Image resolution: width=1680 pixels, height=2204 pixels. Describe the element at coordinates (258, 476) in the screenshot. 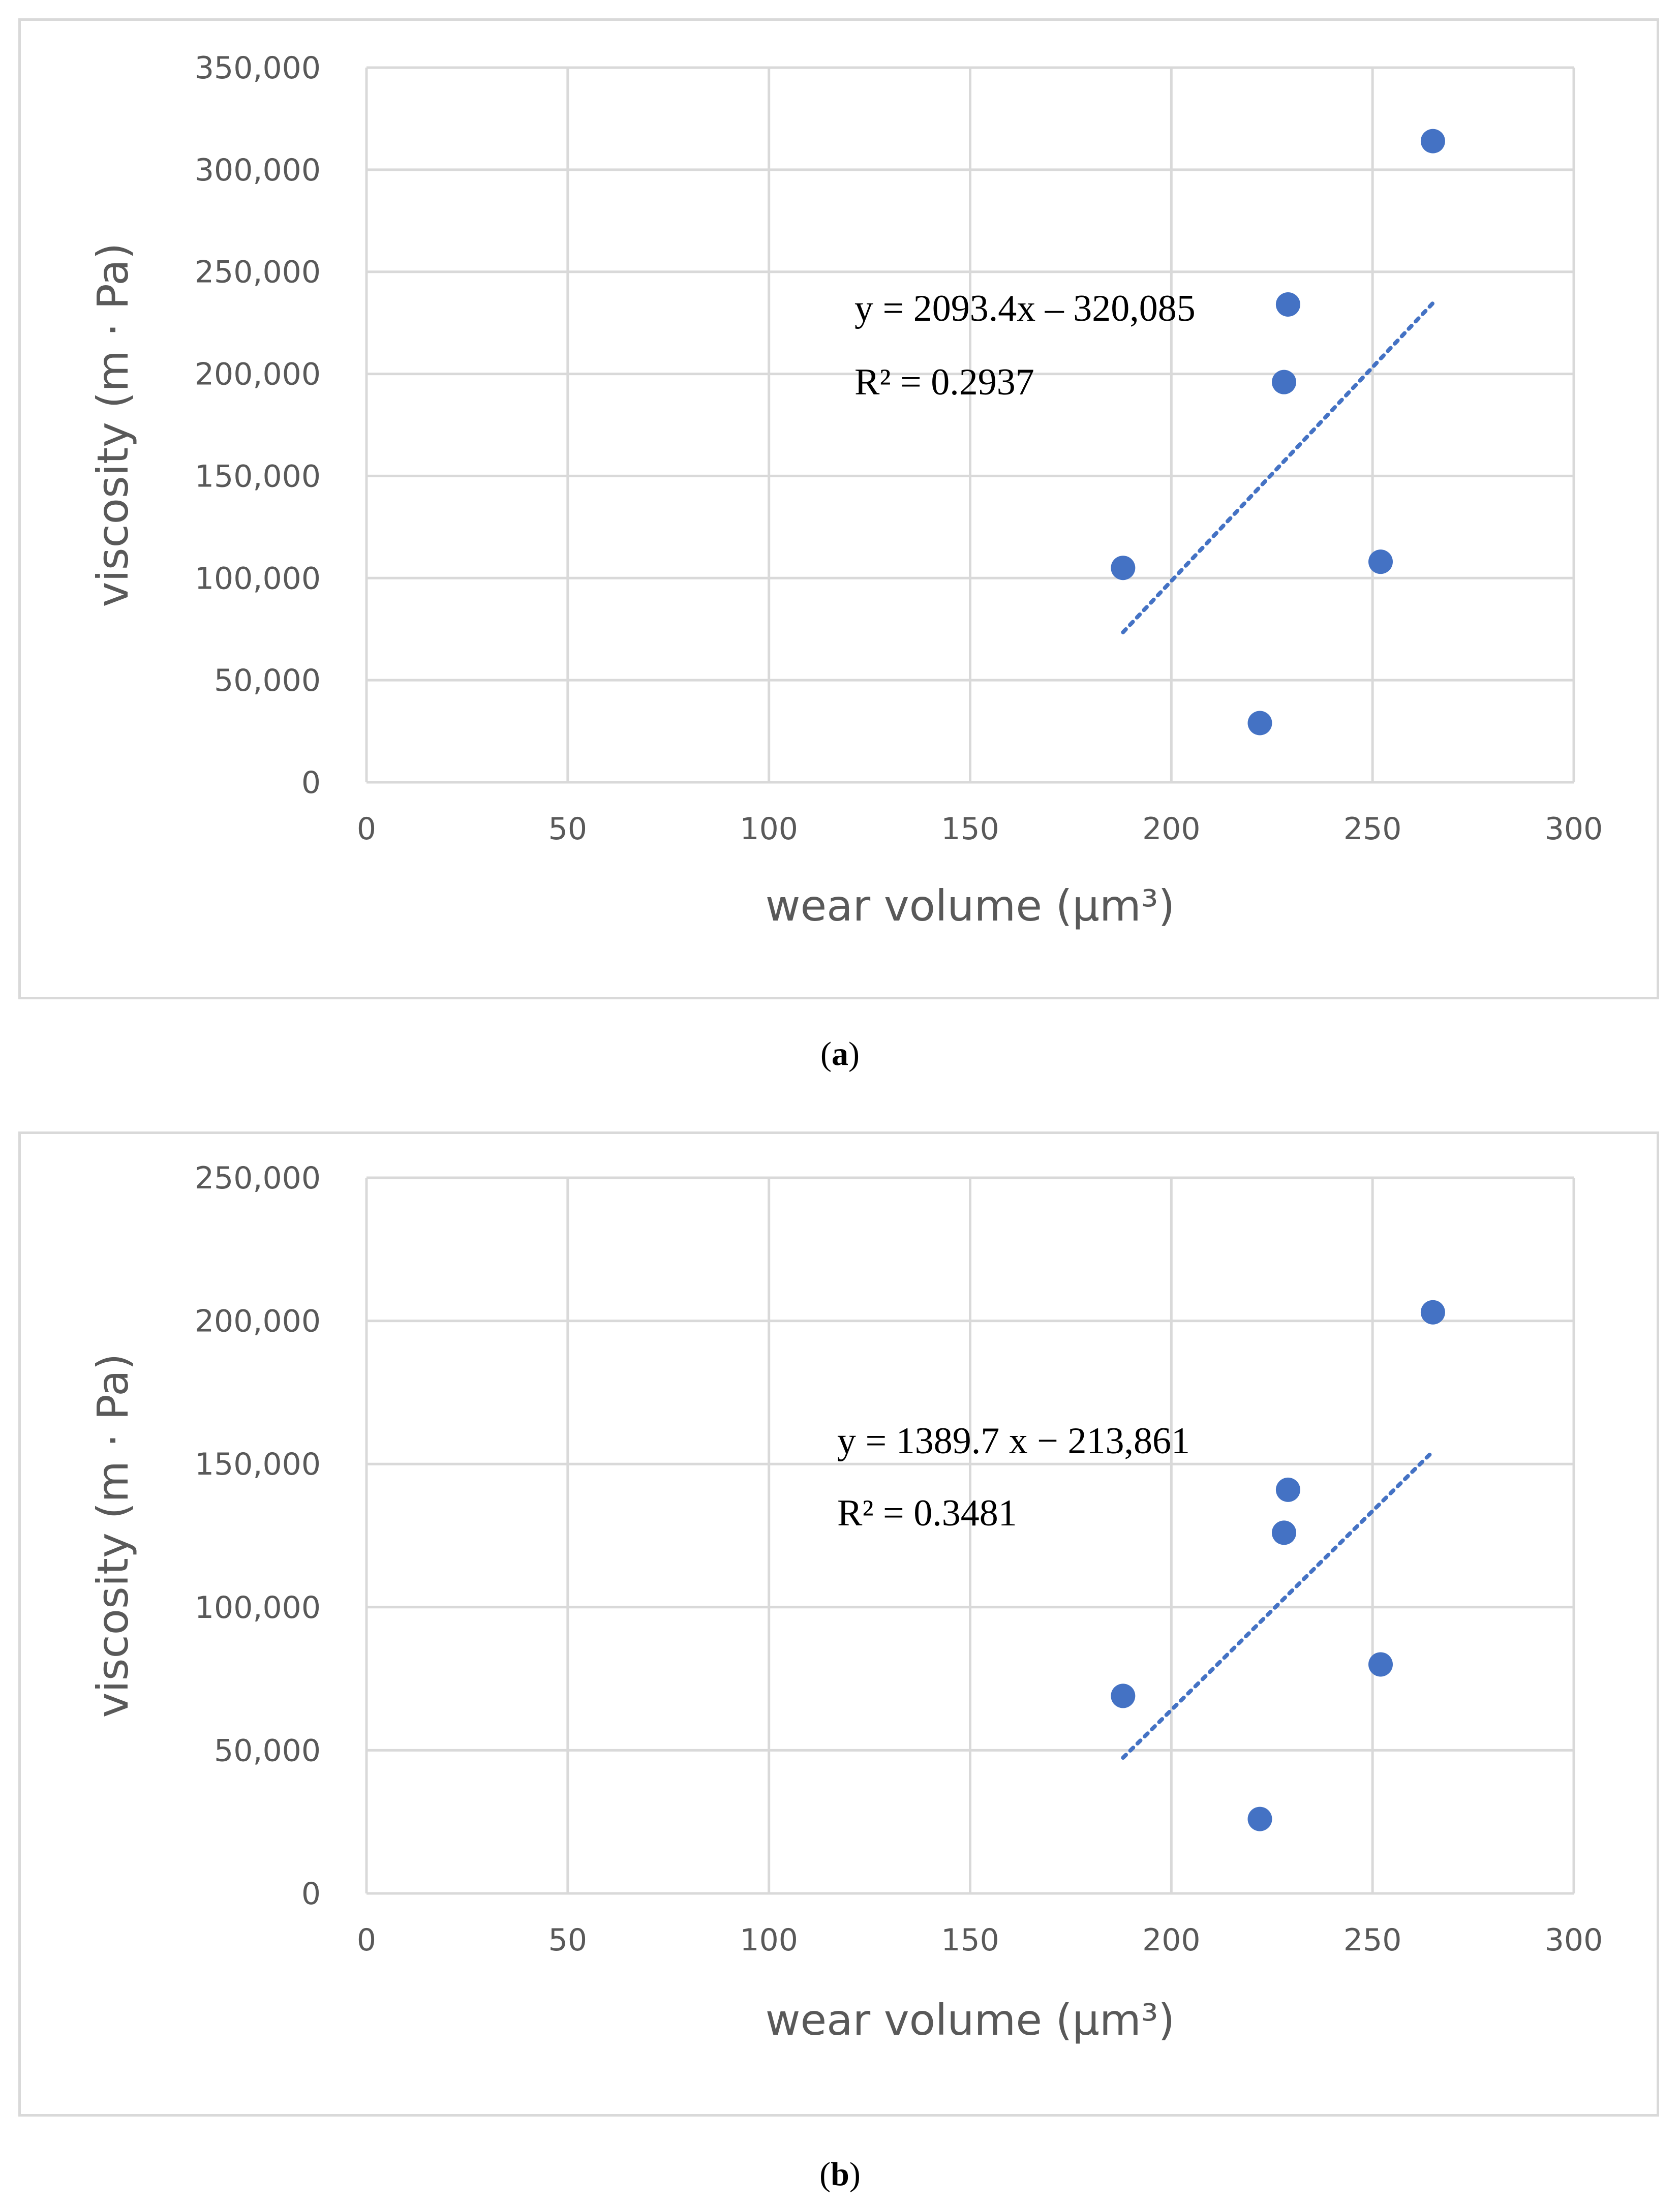

I see `y-tick-label-a-3: 150,000` at that location.